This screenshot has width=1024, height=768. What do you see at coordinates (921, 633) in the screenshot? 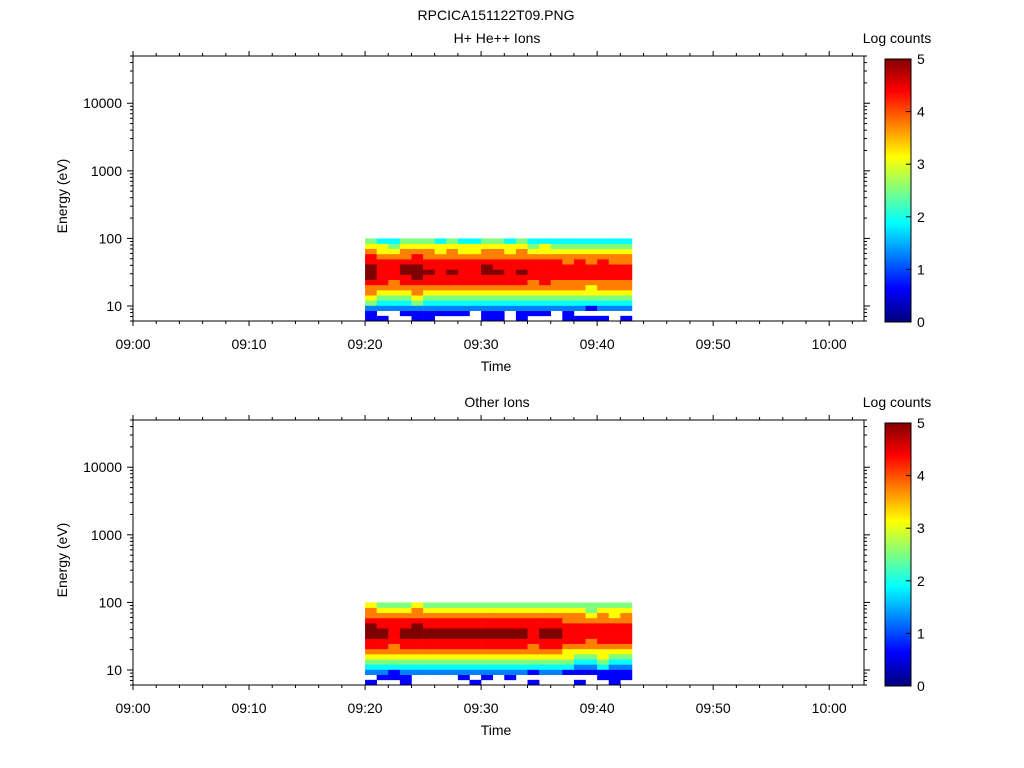
I see `colorbar-tick-label: 1` at bounding box center [921, 633].